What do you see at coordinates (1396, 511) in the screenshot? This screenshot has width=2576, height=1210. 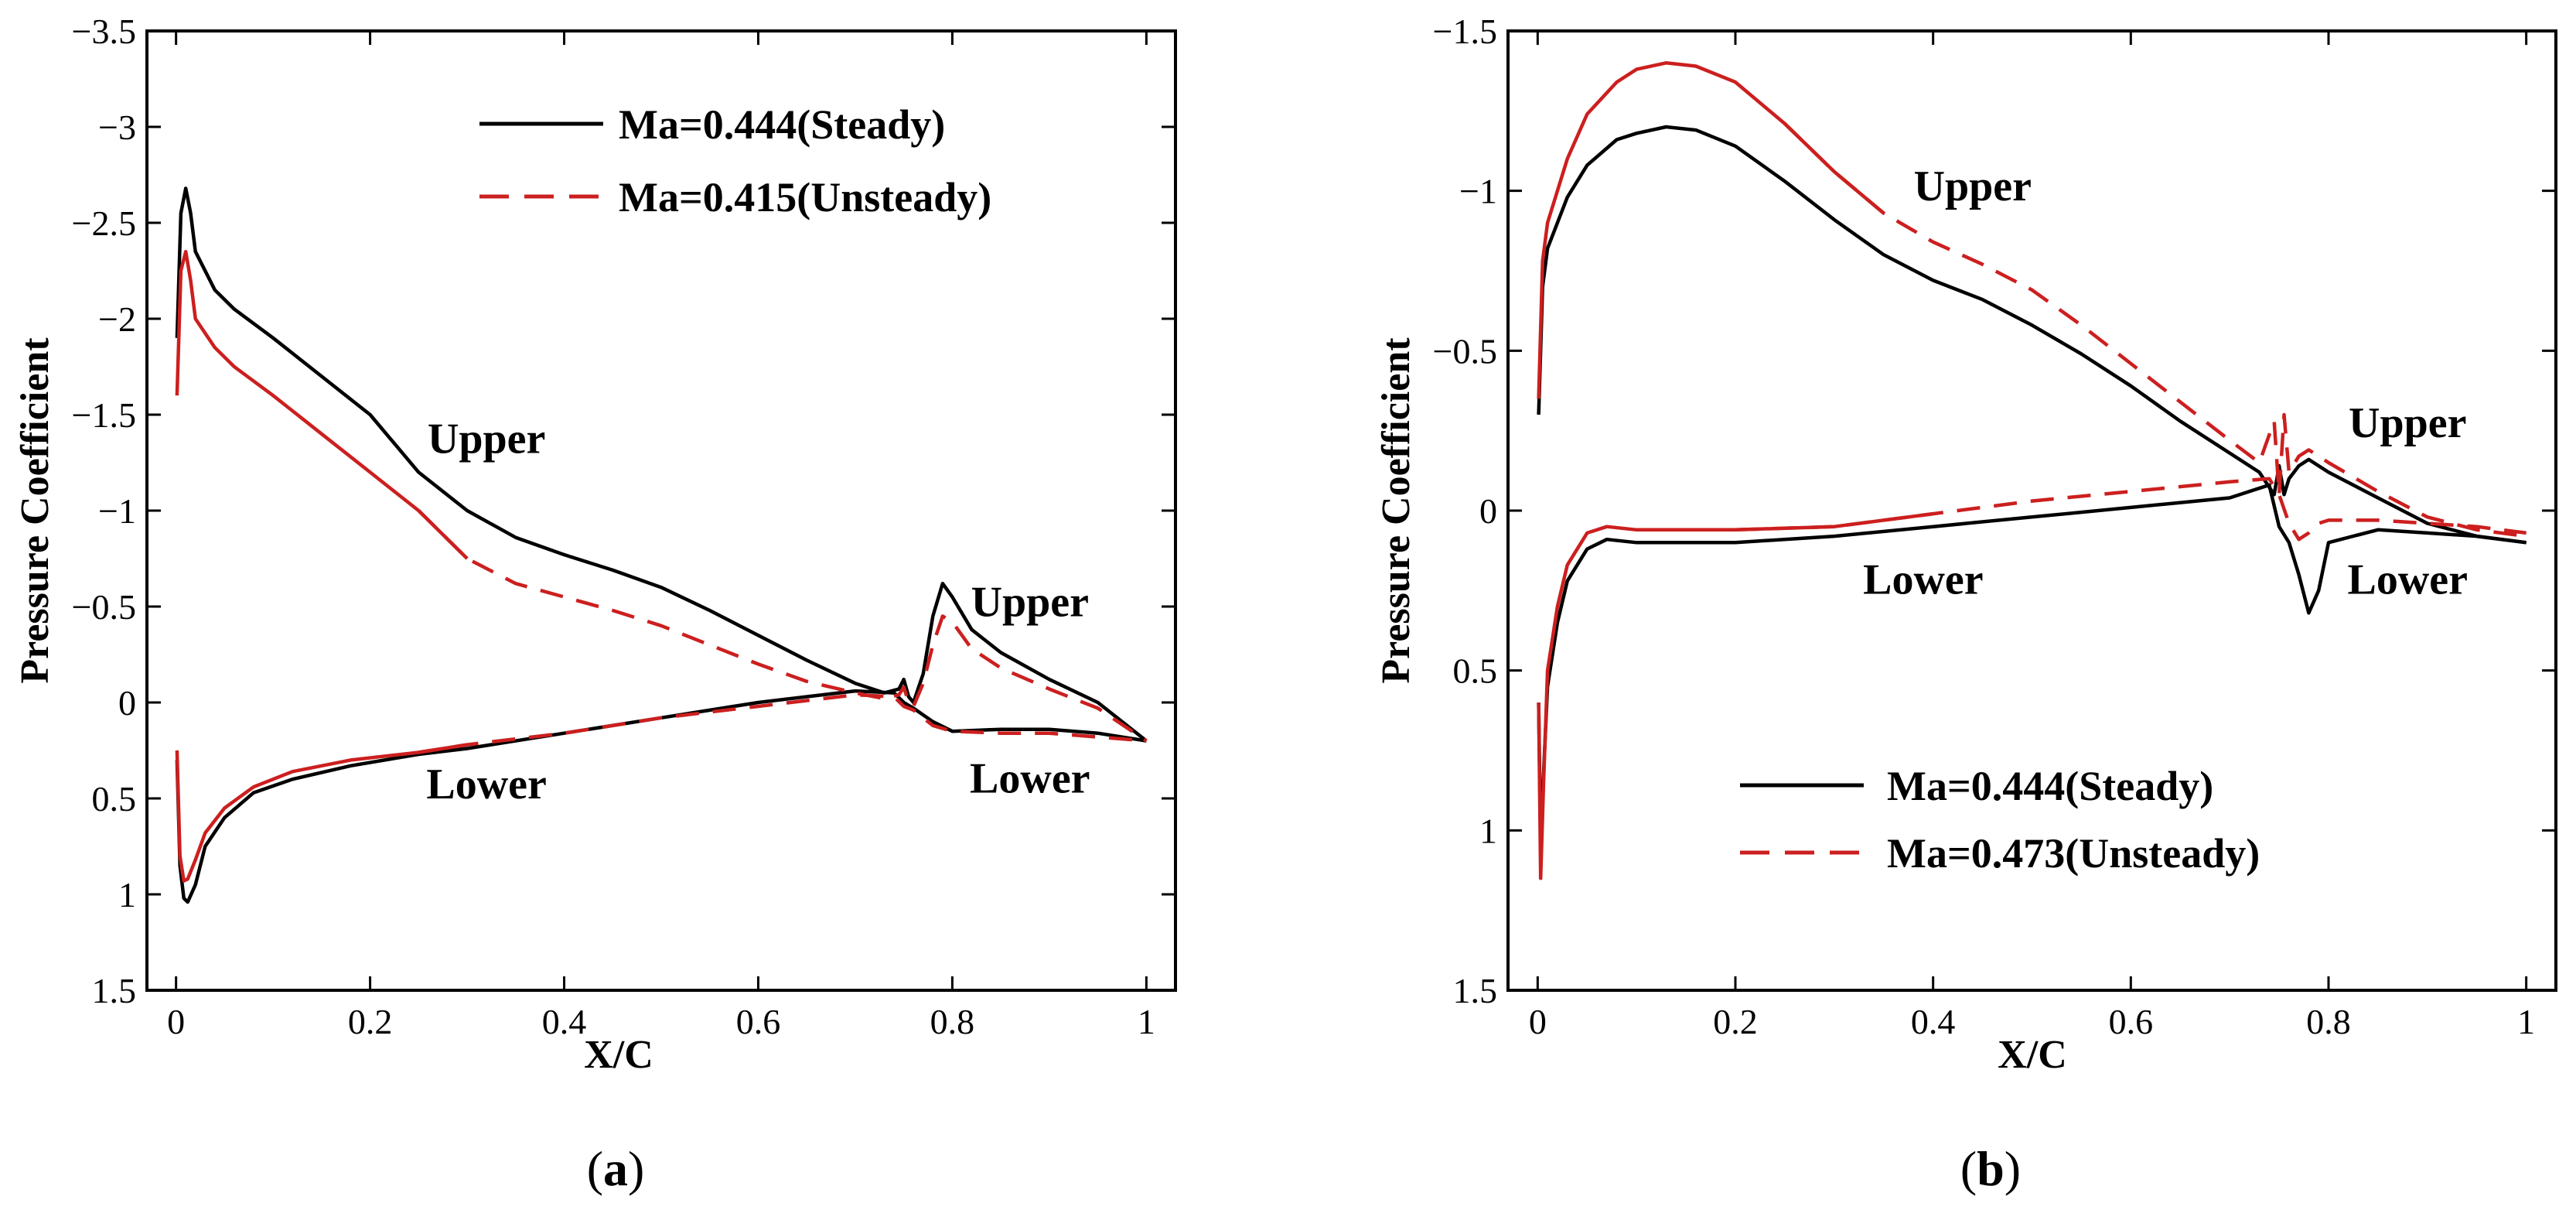 I see `panel-b-y-axis-label: Pressure Coefficient` at bounding box center [1396, 511].